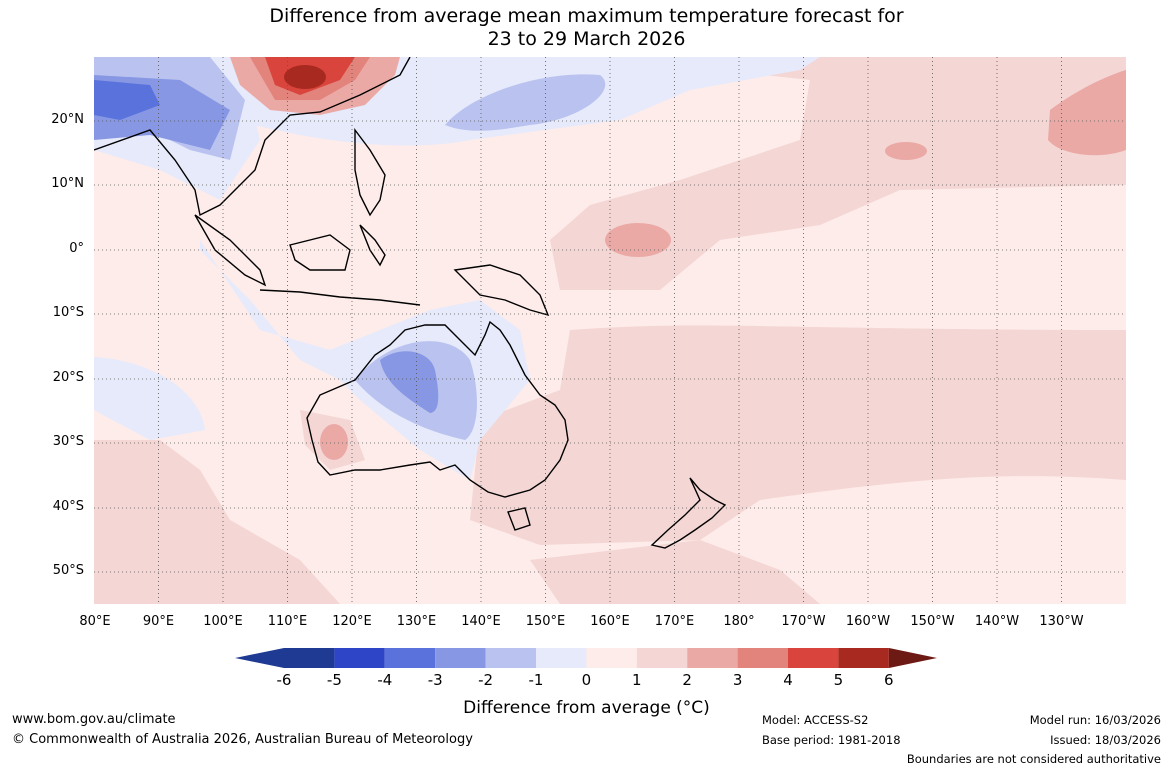  I want to click on colorbar-extend-high, so click(912, 658).